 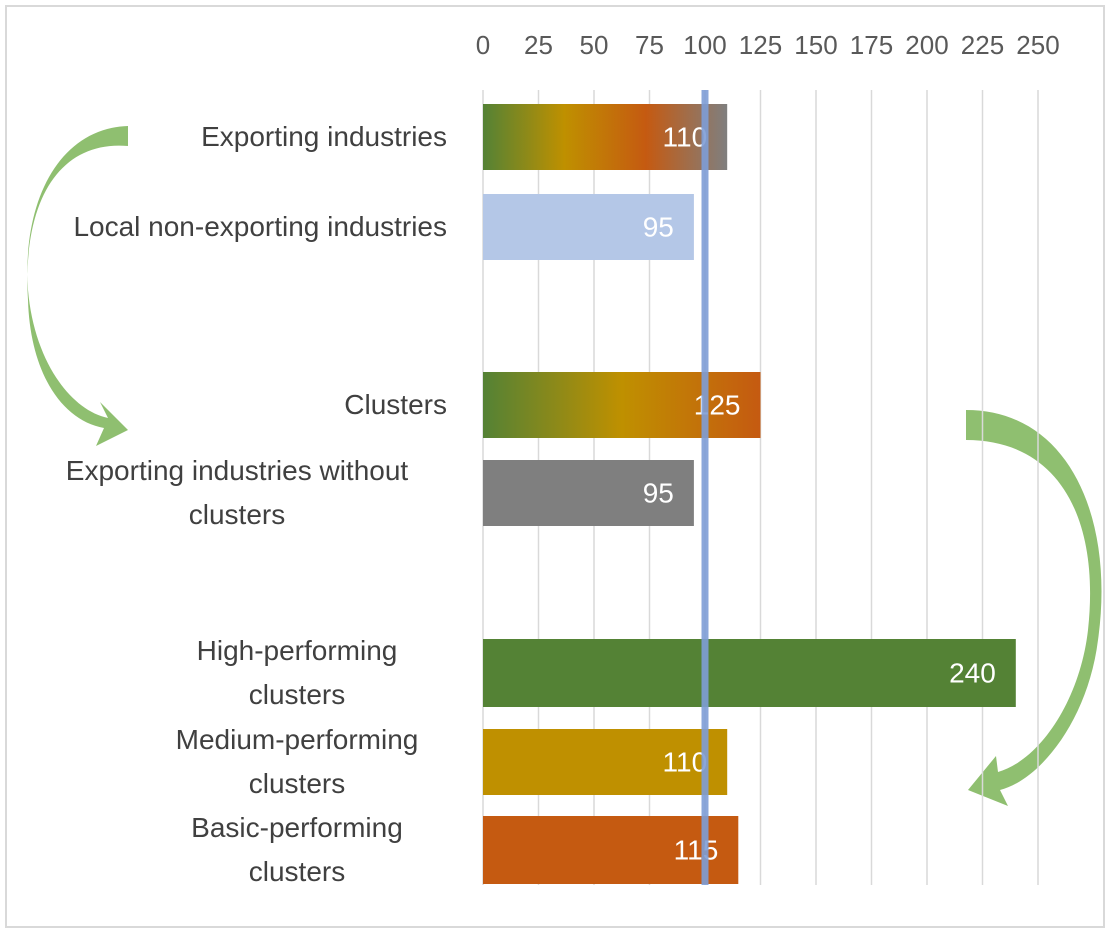 I want to click on x-tick-label: 125, so click(x=760, y=45).